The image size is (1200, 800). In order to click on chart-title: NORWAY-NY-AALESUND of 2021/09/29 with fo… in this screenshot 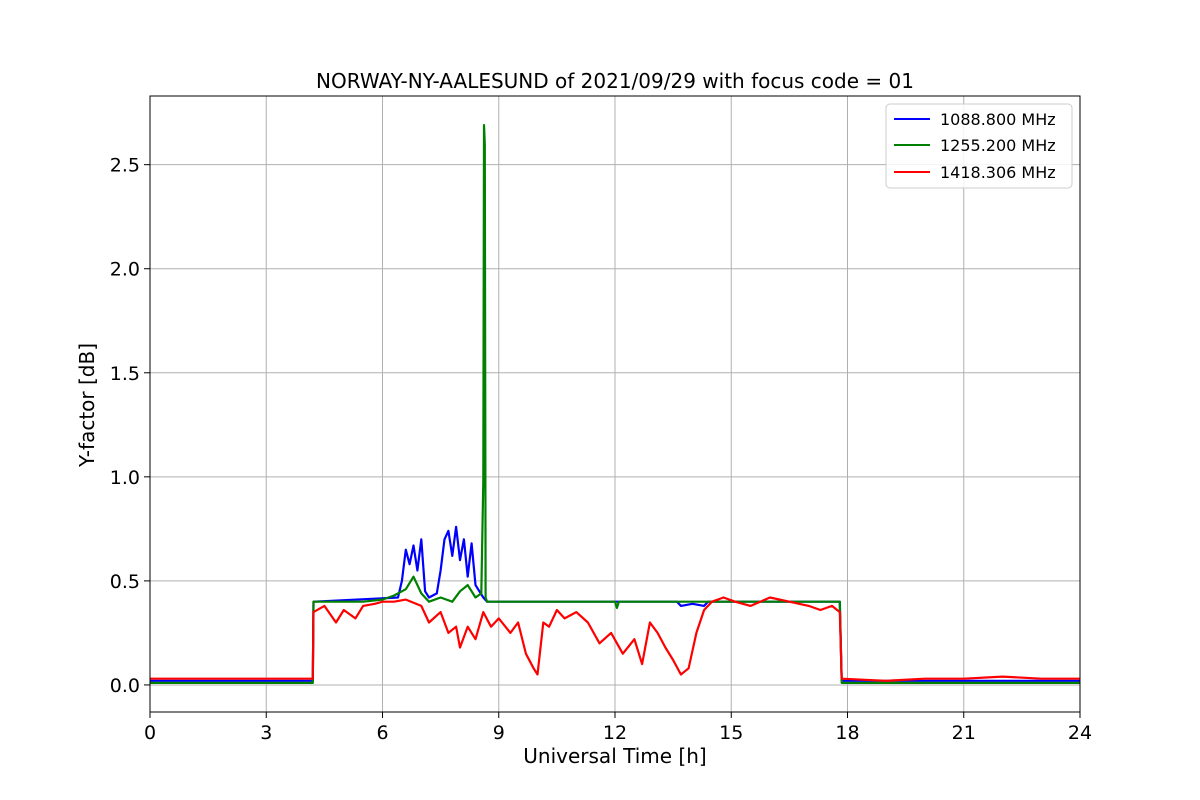, I will do `click(615, 81)`.